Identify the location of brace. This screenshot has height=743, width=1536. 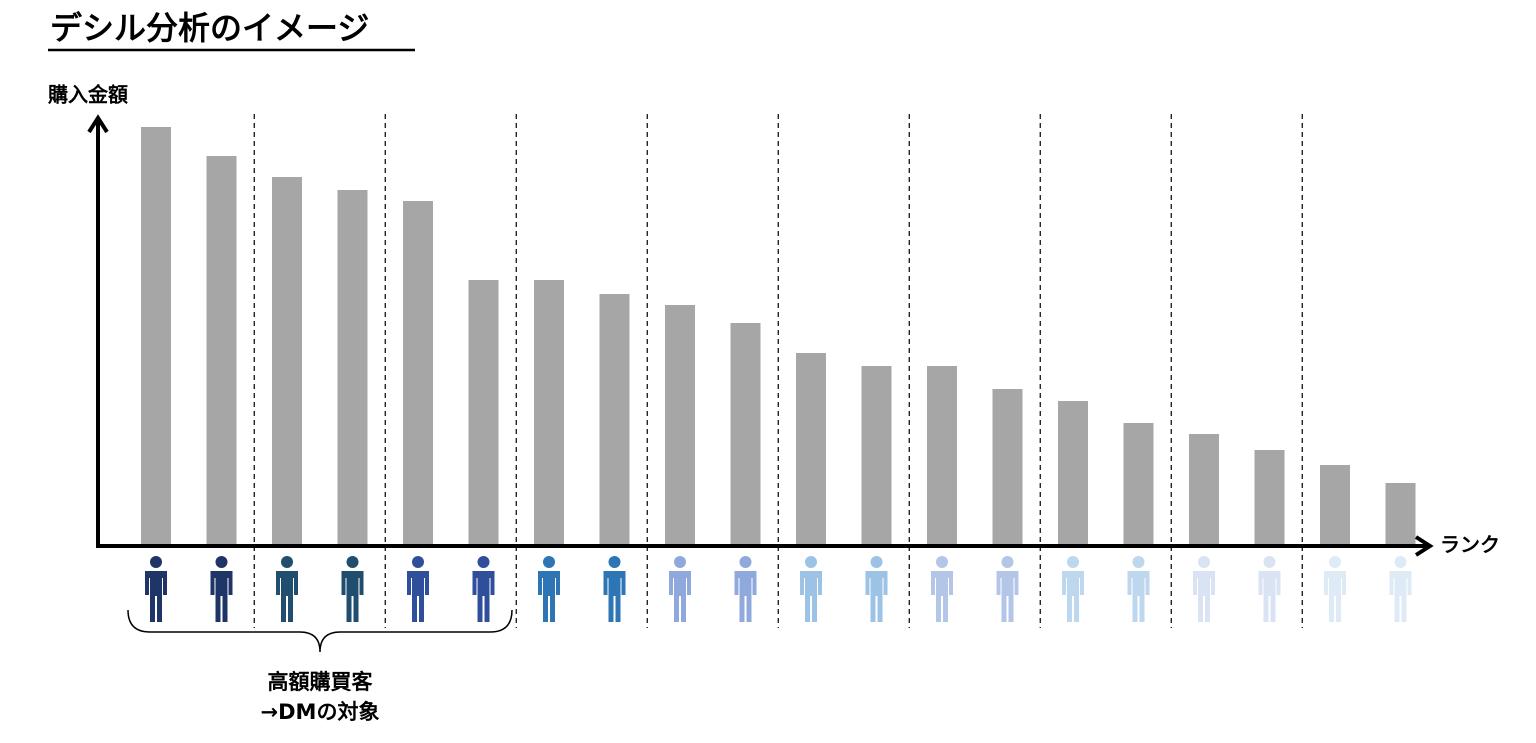
(320, 631).